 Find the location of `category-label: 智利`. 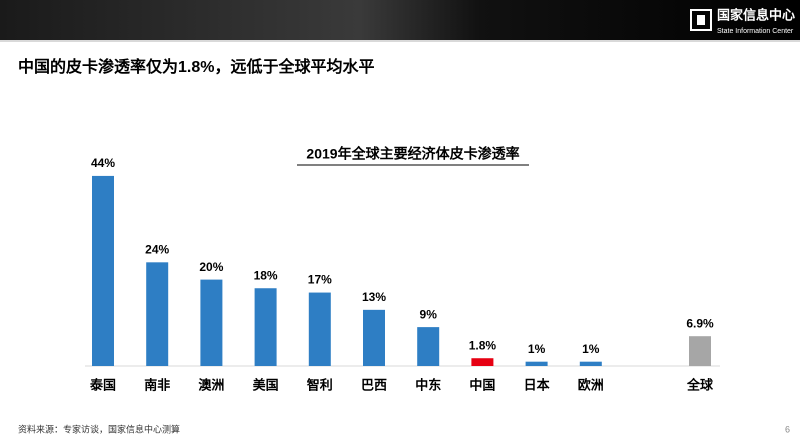

category-label: 智利 is located at coordinates (320, 384).